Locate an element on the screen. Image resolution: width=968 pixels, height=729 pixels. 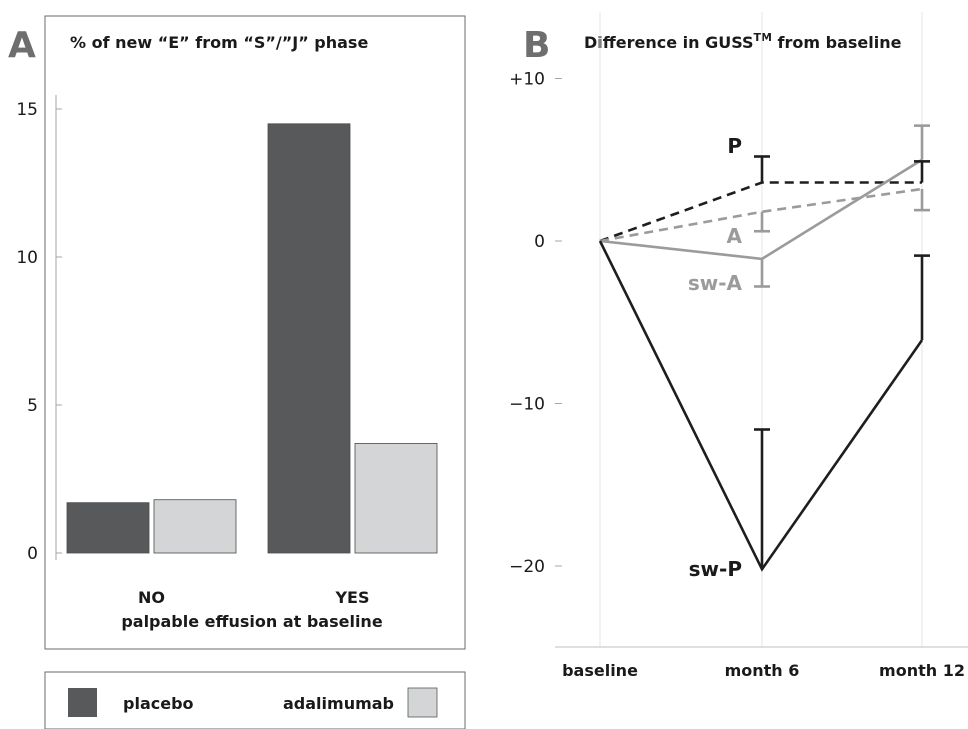
legend-frame is located at coordinates (255, 700).